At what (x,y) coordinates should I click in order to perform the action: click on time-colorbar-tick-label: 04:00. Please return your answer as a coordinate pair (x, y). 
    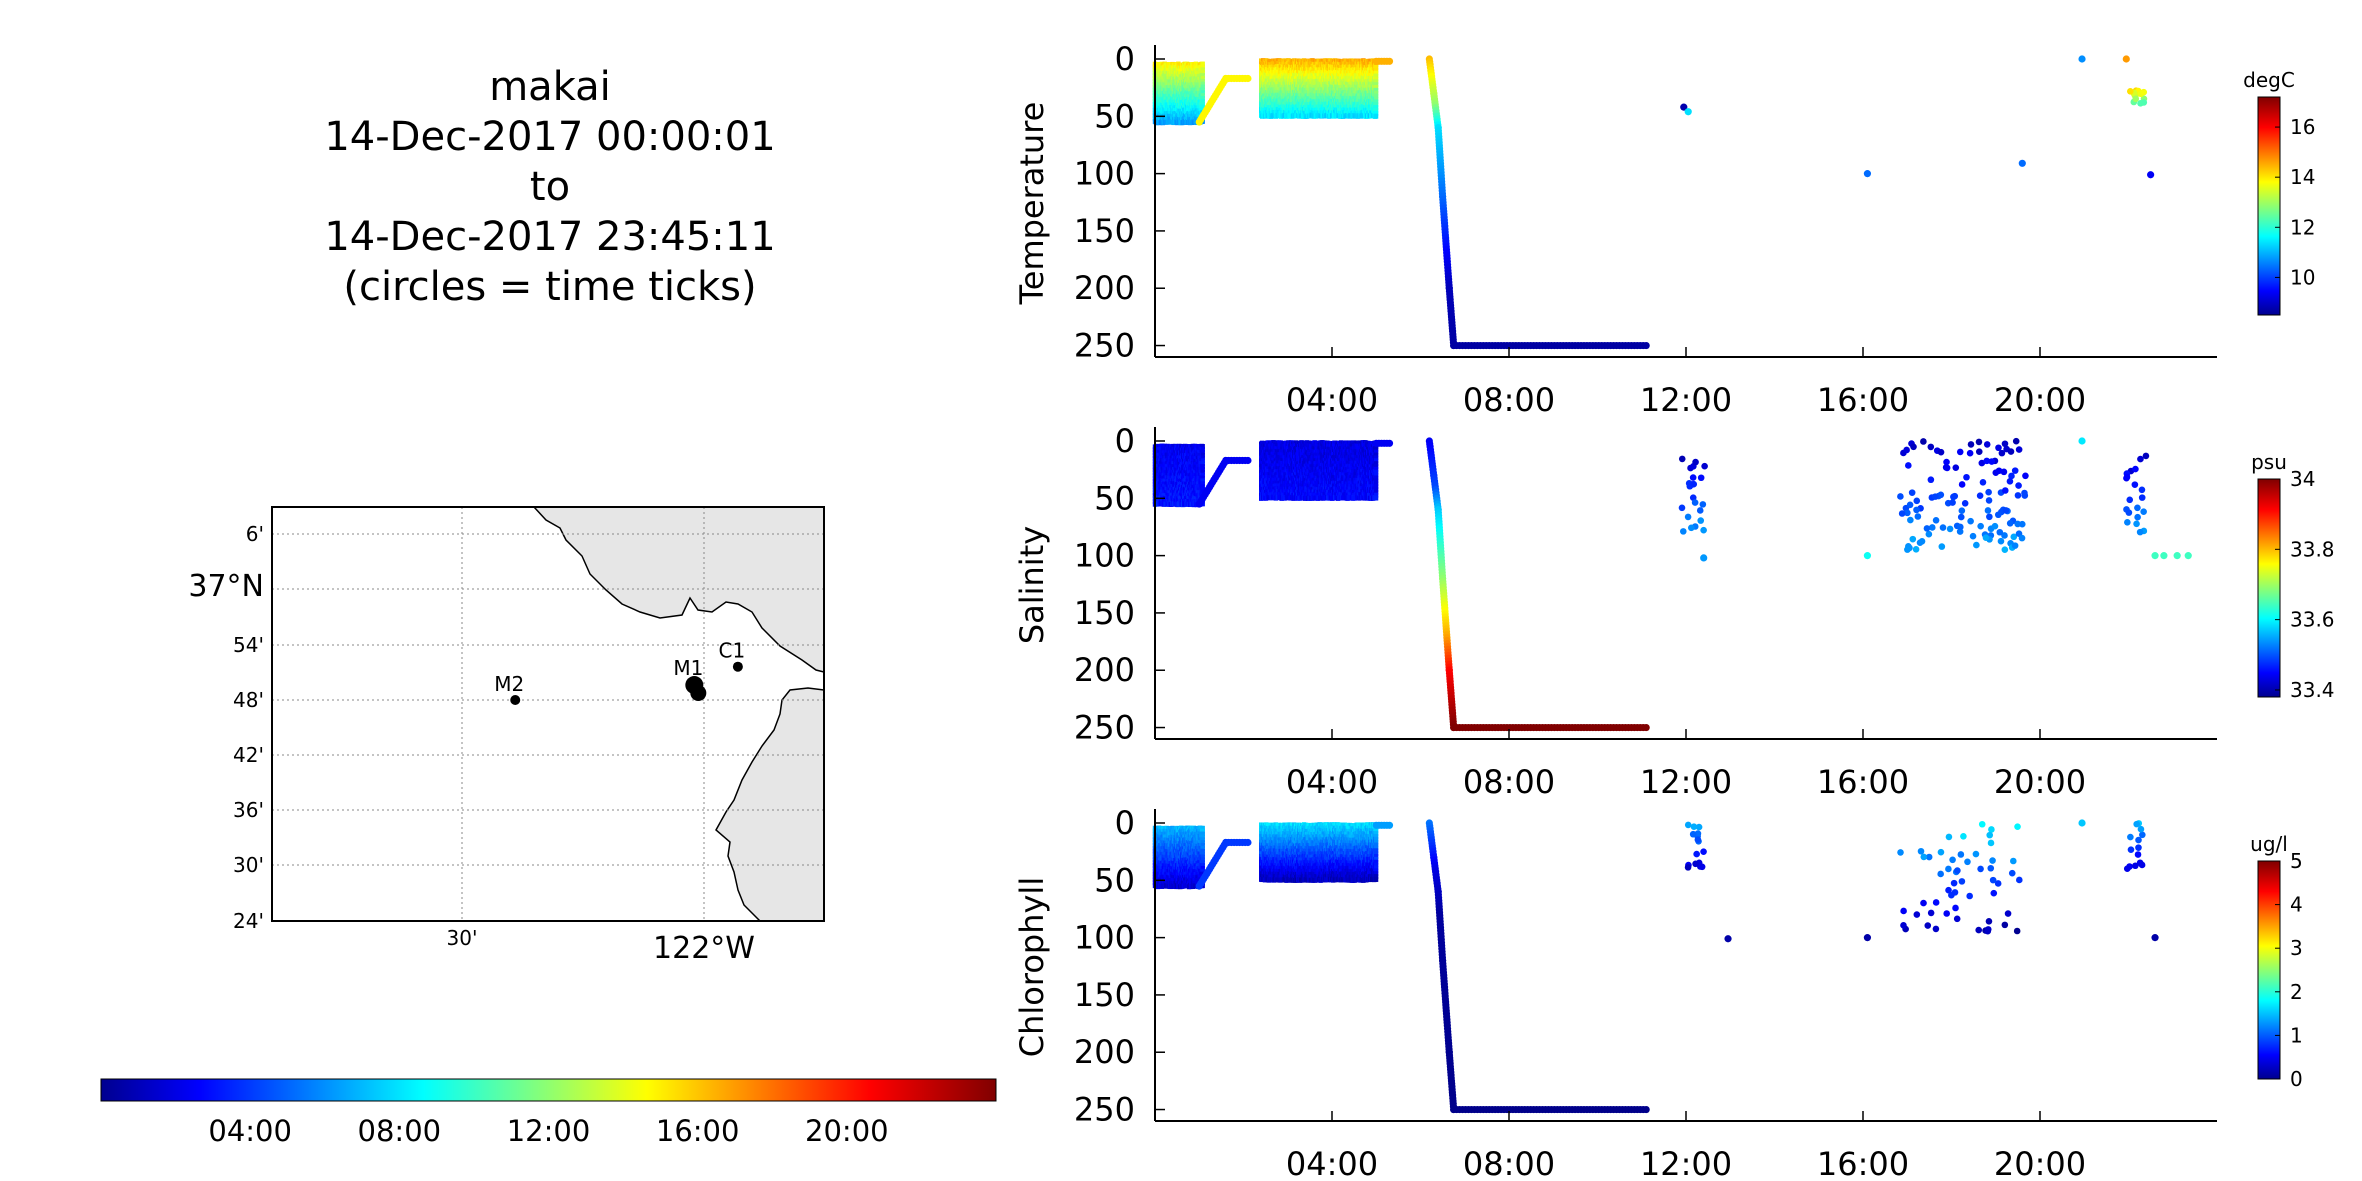
    Looking at the image, I should click on (250, 1131).